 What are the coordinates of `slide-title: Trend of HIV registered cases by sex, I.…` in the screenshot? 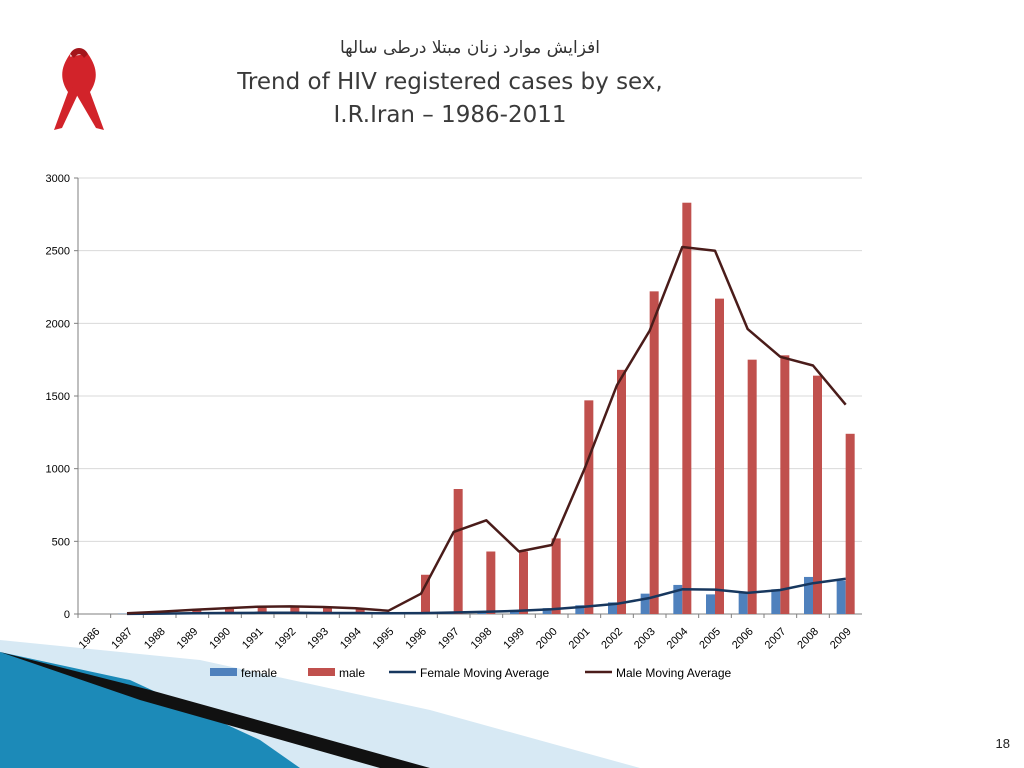 It's located at (450, 99).